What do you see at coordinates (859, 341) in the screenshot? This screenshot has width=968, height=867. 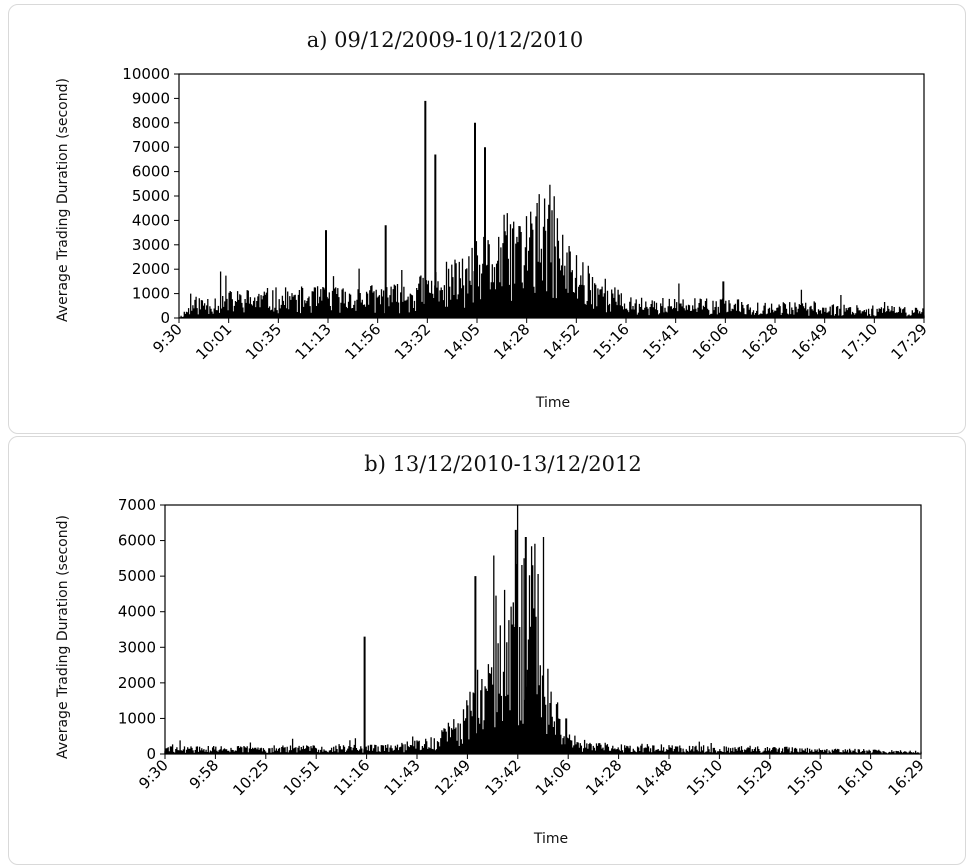 I see `x-tick-label: 17:10` at bounding box center [859, 341].